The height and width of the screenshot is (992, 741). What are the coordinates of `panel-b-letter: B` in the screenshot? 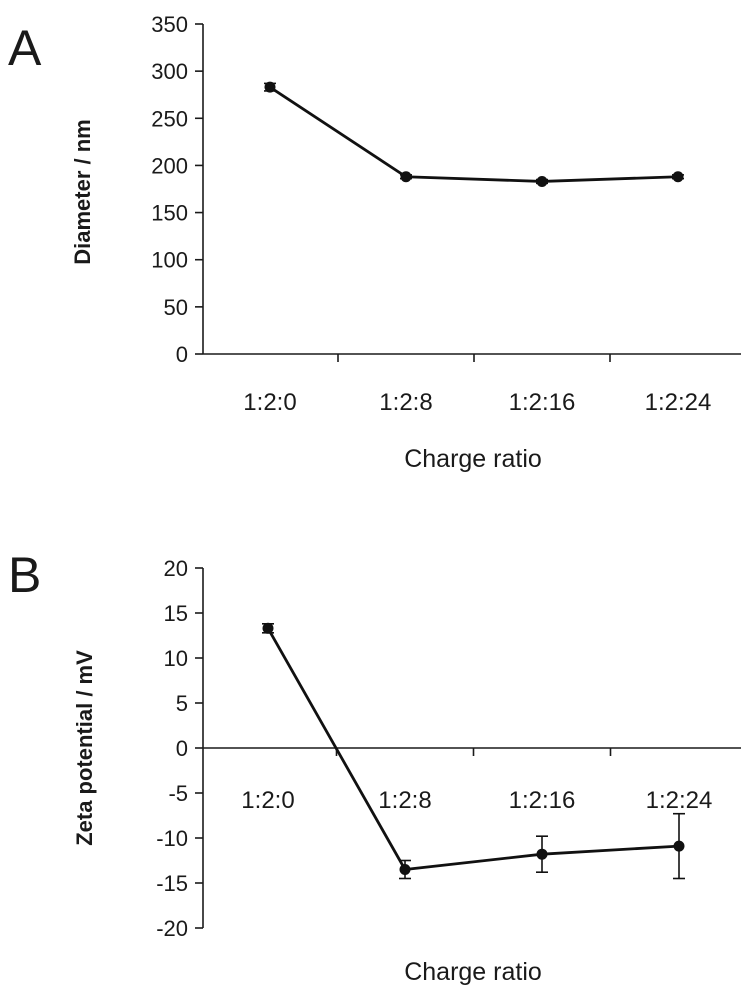 It's located at (24, 575).